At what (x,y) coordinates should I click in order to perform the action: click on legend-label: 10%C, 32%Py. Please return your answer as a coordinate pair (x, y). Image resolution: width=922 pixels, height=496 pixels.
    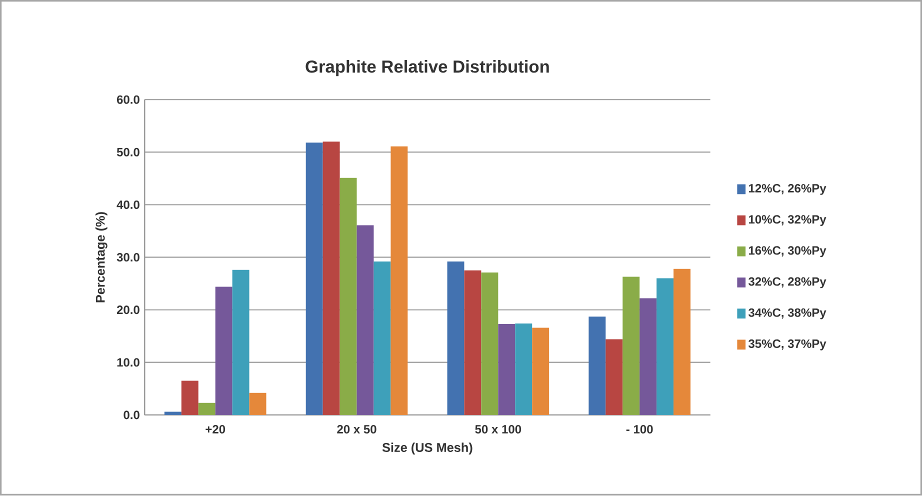
    Looking at the image, I should click on (787, 220).